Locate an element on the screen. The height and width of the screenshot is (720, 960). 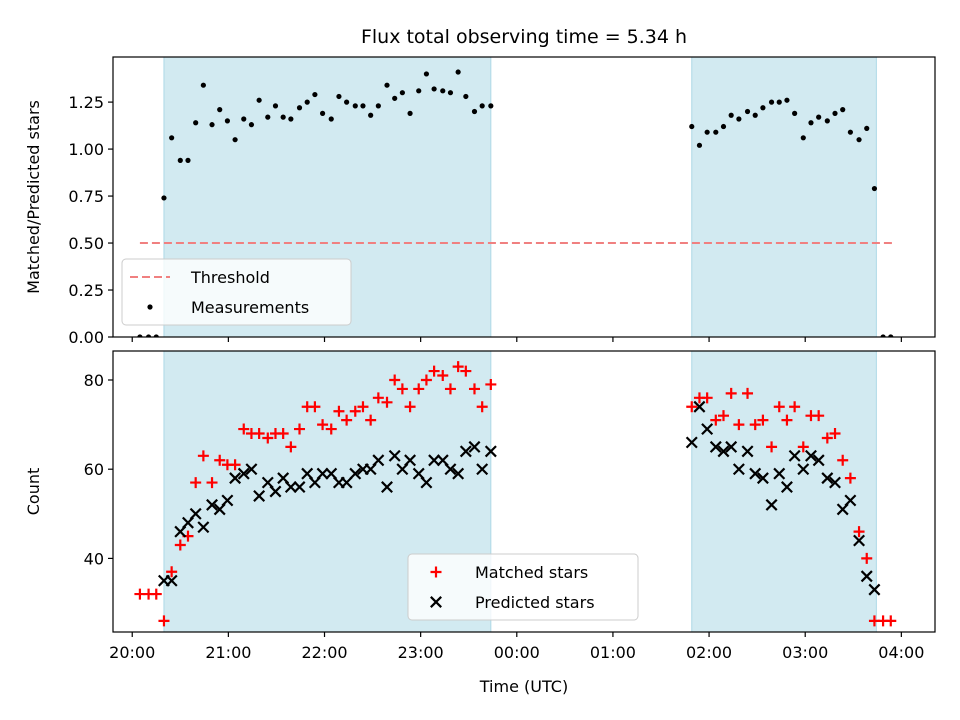
y-axis-label: Matched/Predicted stars is located at coordinates (33, 197).